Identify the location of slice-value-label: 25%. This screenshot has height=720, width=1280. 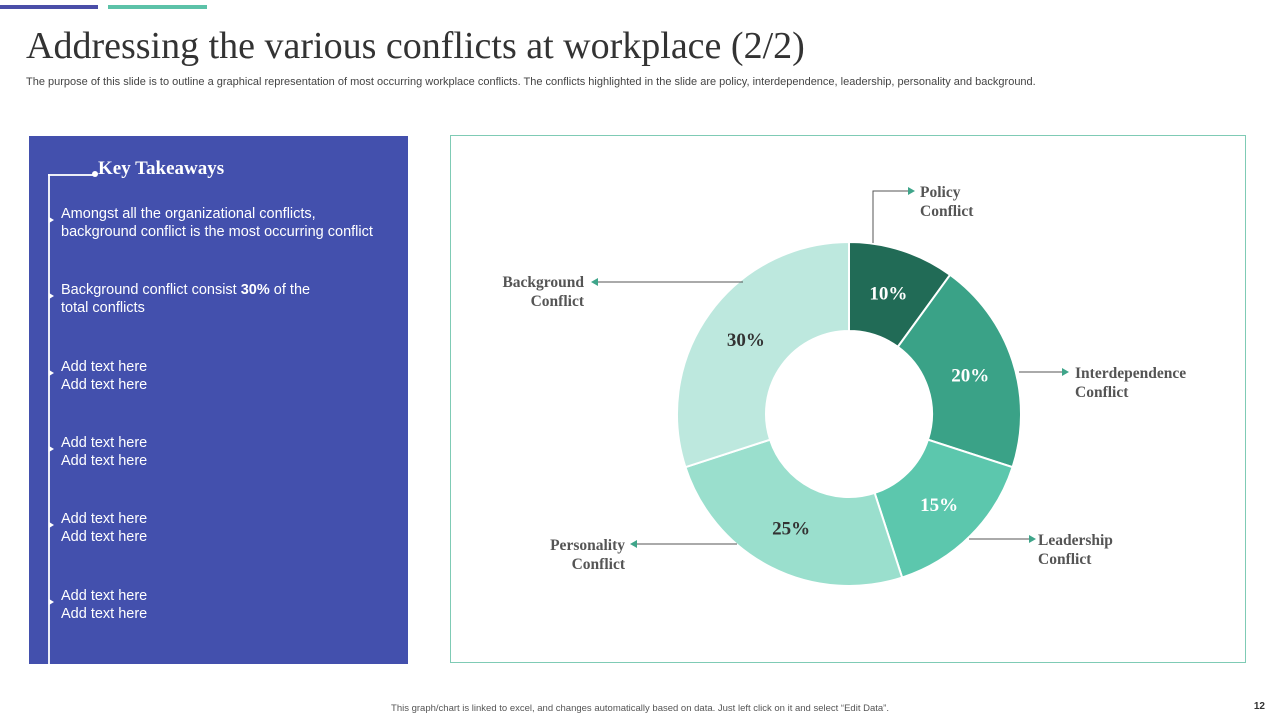
(791, 529).